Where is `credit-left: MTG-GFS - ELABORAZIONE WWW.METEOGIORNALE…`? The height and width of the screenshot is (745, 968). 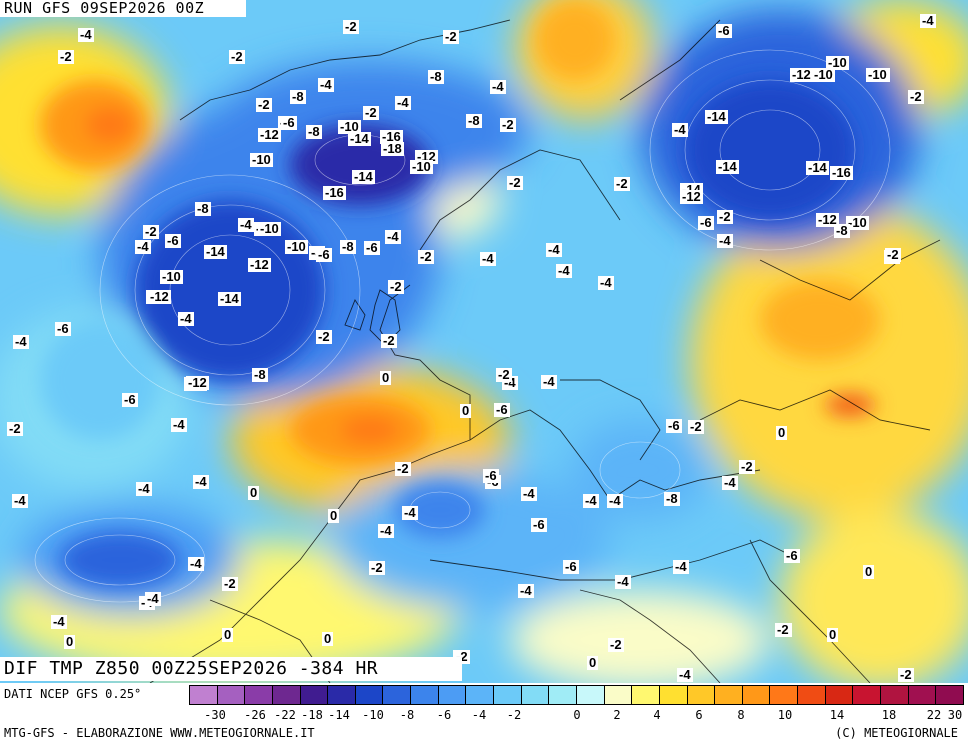 credit-left: MTG-GFS - ELABORAZIONE WWW.METEOGIORNALE… is located at coordinates (159, 733).